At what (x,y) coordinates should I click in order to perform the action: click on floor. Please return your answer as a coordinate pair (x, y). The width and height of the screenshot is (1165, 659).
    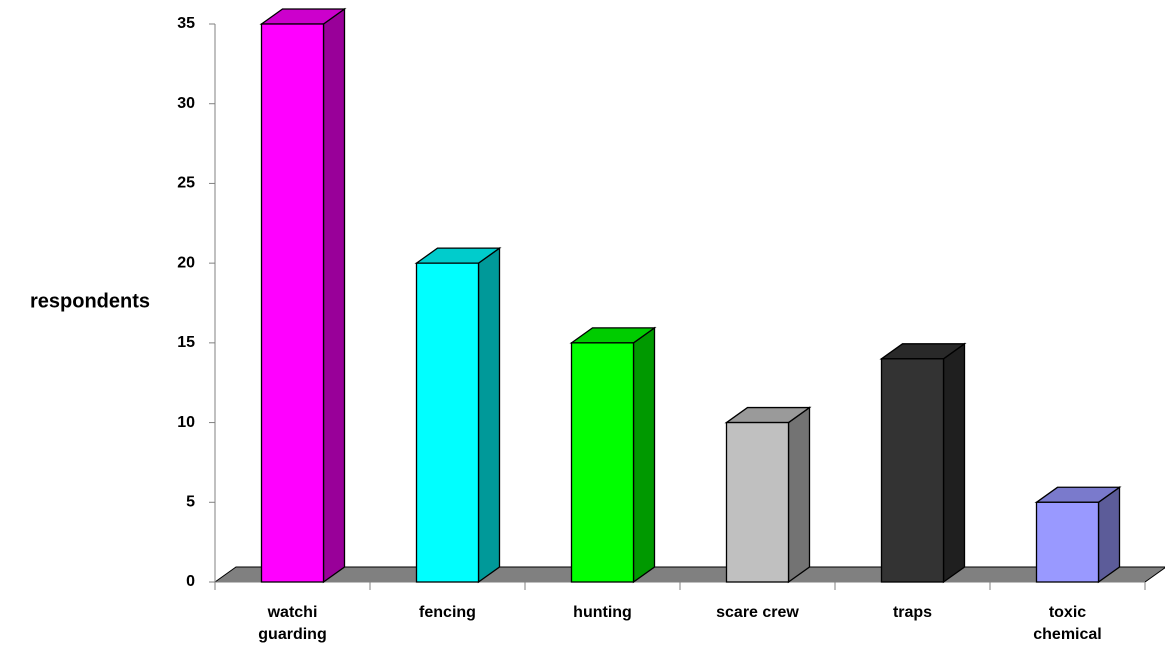
    Looking at the image, I should click on (689, 574).